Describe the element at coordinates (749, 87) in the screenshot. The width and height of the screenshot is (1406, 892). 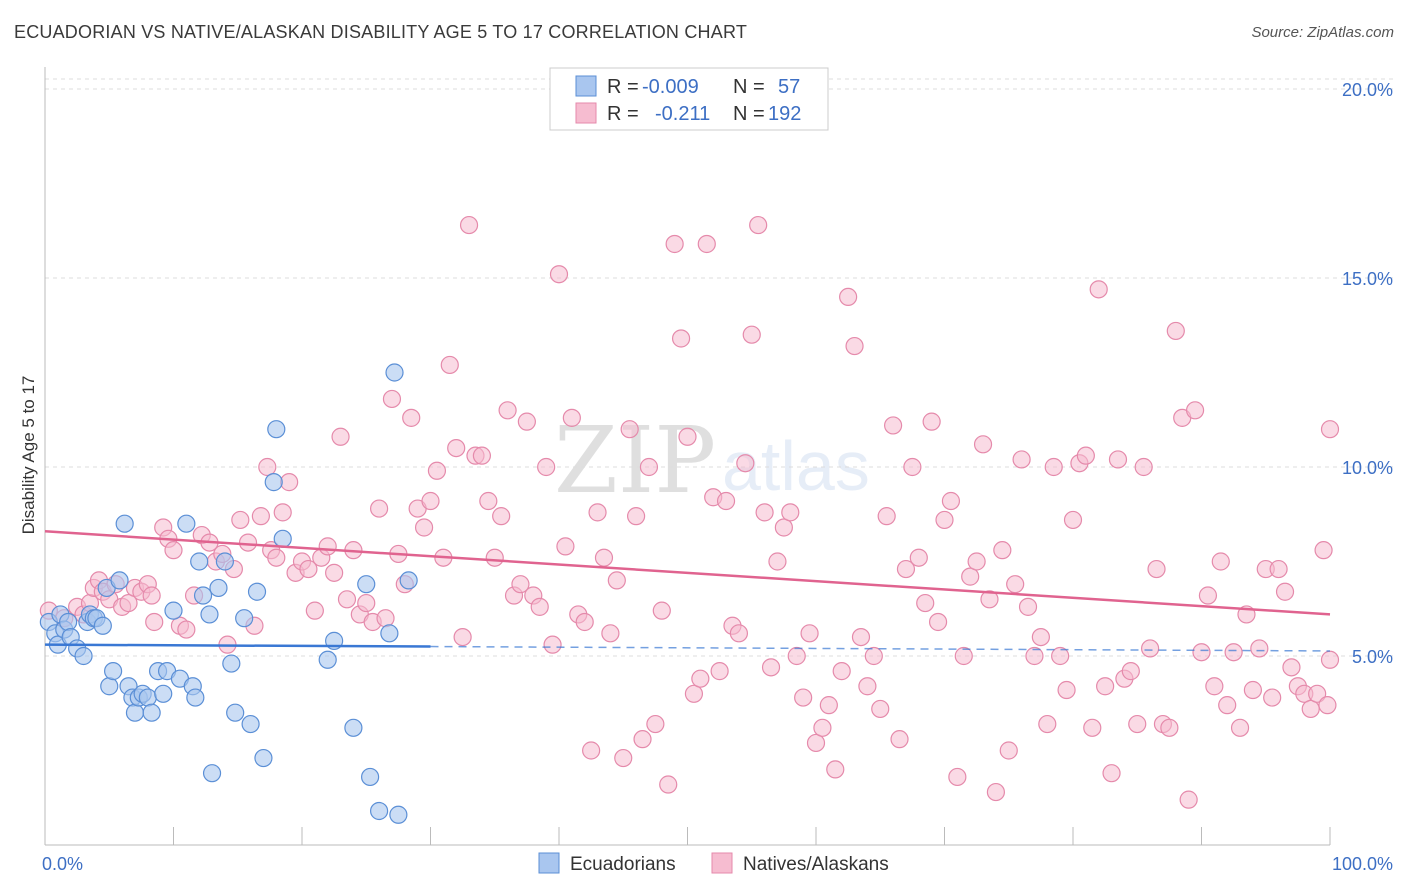
I see `legend-n-label-1: N =` at that location.